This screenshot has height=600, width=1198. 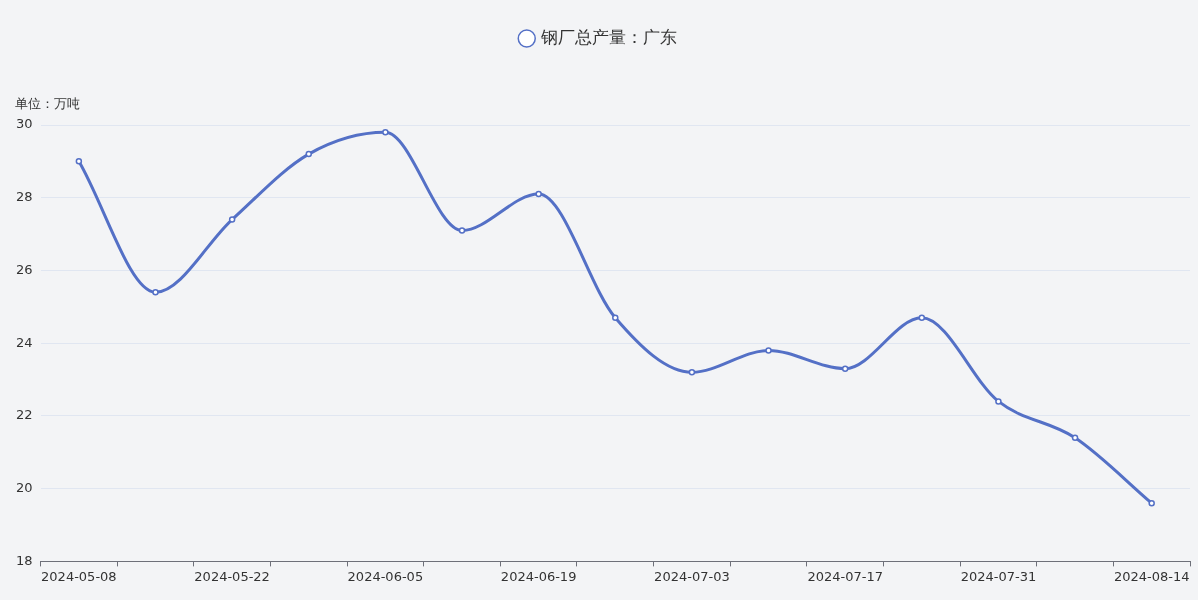 What do you see at coordinates (47, 103) in the screenshot?
I see `y-axis-title: 单位：万吨` at bounding box center [47, 103].